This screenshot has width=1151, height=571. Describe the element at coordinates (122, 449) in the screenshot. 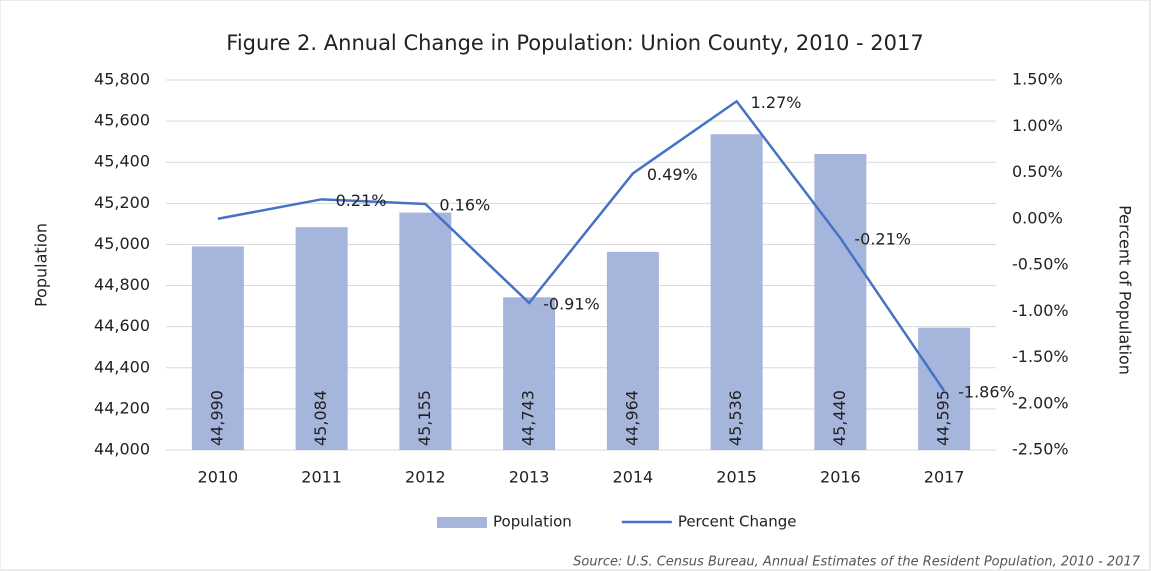

I see `y-tick-label: 44,000` at that location.